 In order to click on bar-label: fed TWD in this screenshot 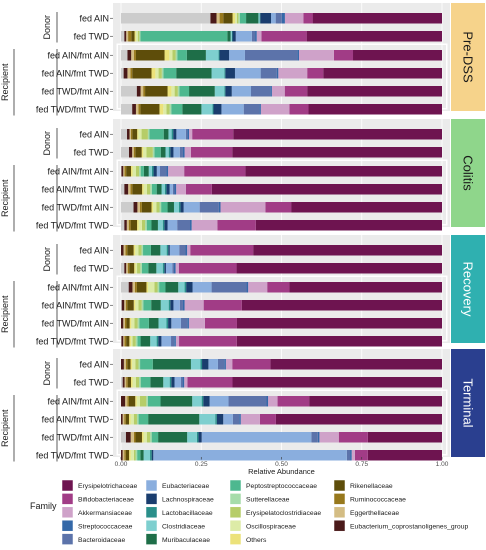, I will do `click(92, 268)`.